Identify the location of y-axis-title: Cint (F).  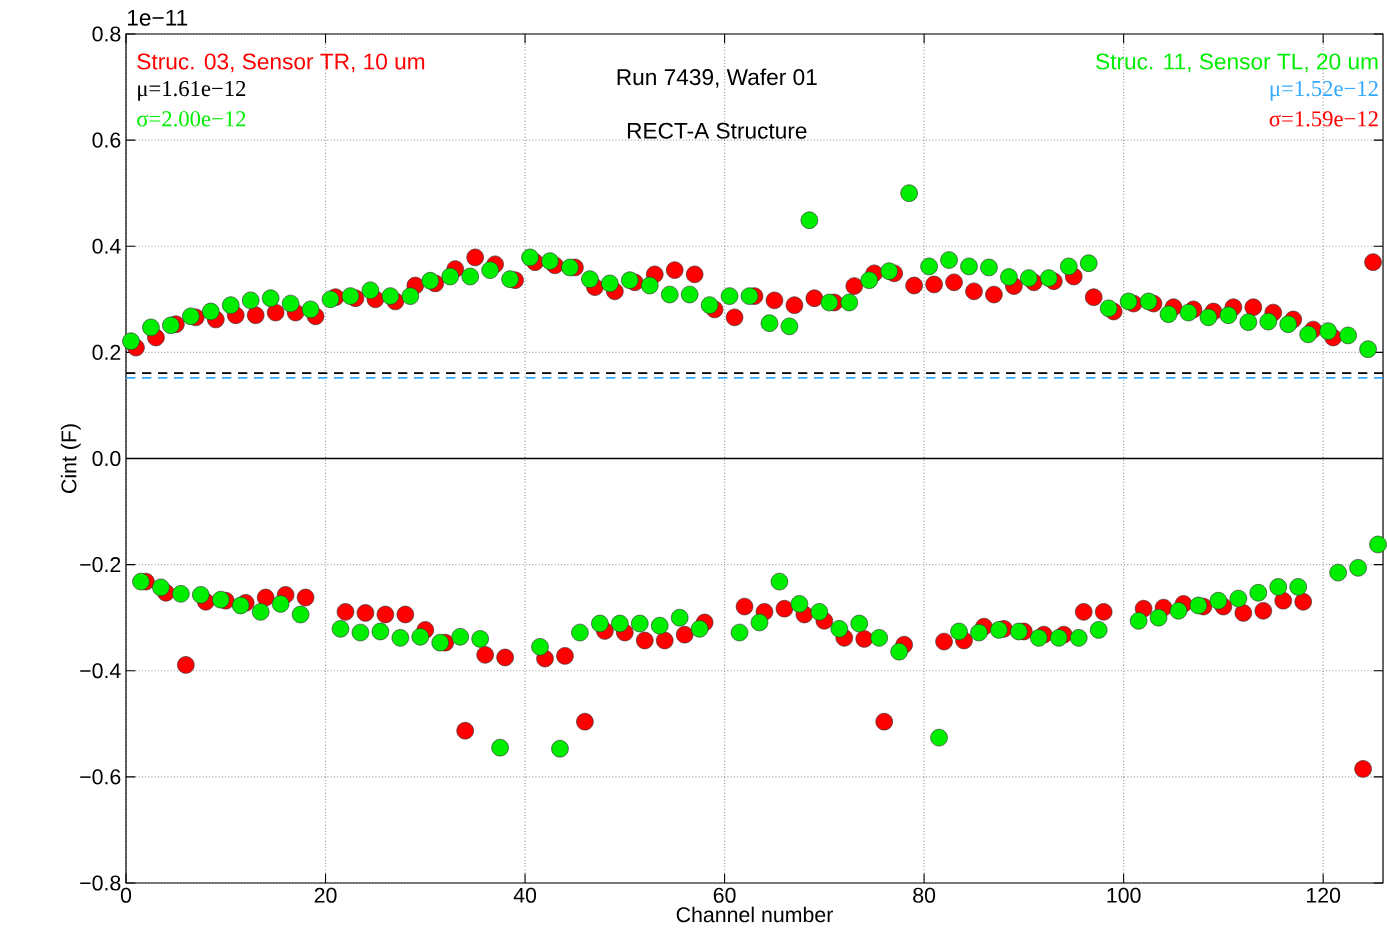
(70, 458).